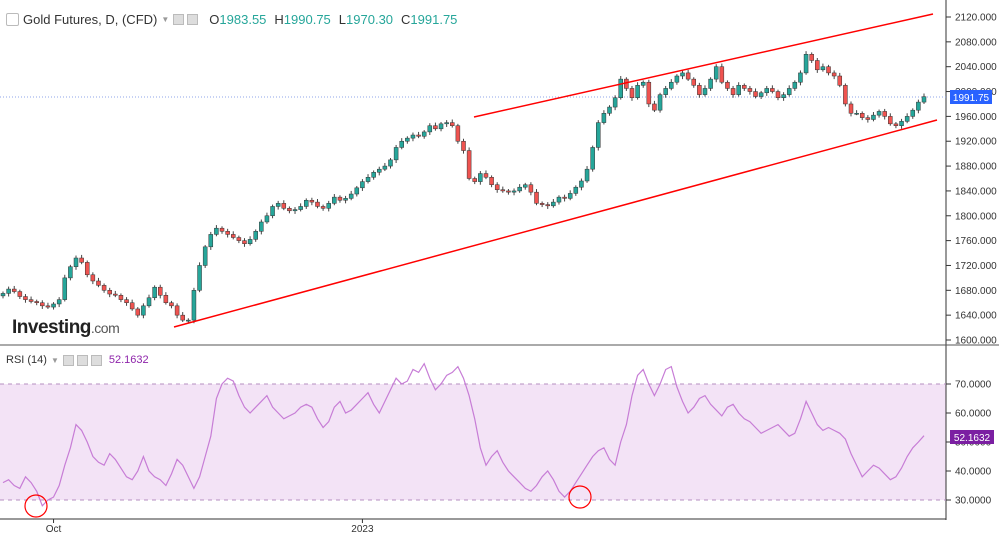  I want to click on price-tick-label: 2040.000, so click(976, 67).